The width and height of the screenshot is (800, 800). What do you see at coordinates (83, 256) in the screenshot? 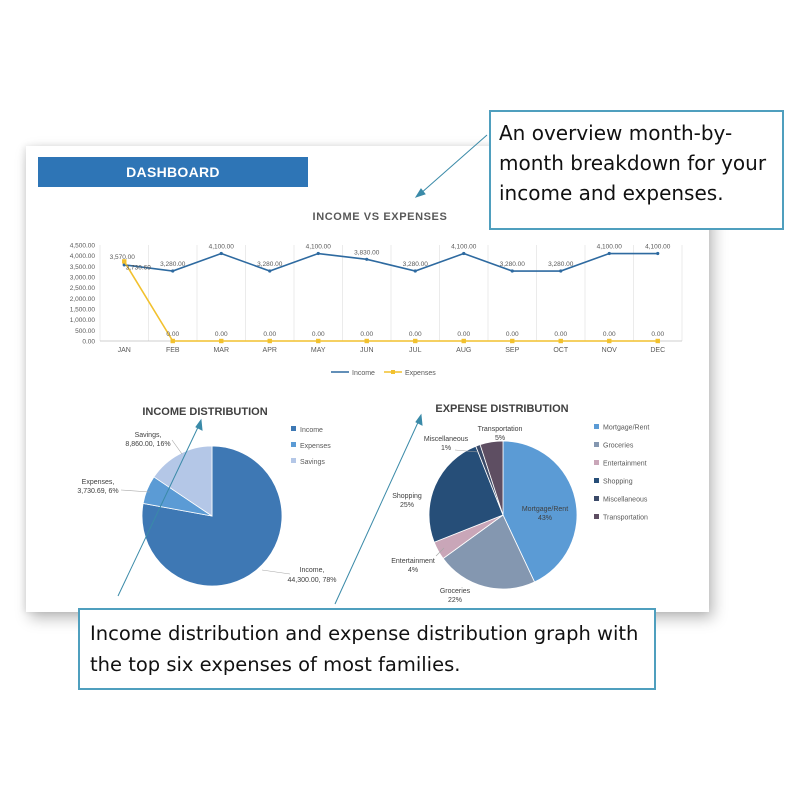
I see `y-tick-label: 4,000.00` at bounding box center [83, 256].